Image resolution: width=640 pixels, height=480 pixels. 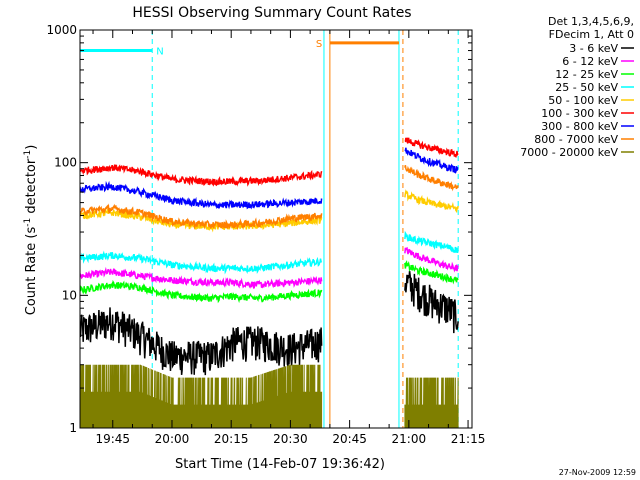 I want to click on legend-label-8: 800 - 7000 keV, so click(x=576, y=139).